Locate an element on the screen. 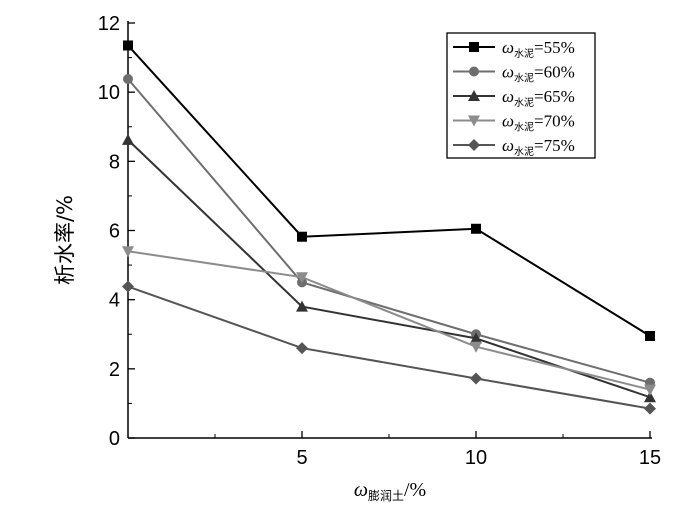  legend-item: ω水泥=60% is located at coordinates (514, 74).